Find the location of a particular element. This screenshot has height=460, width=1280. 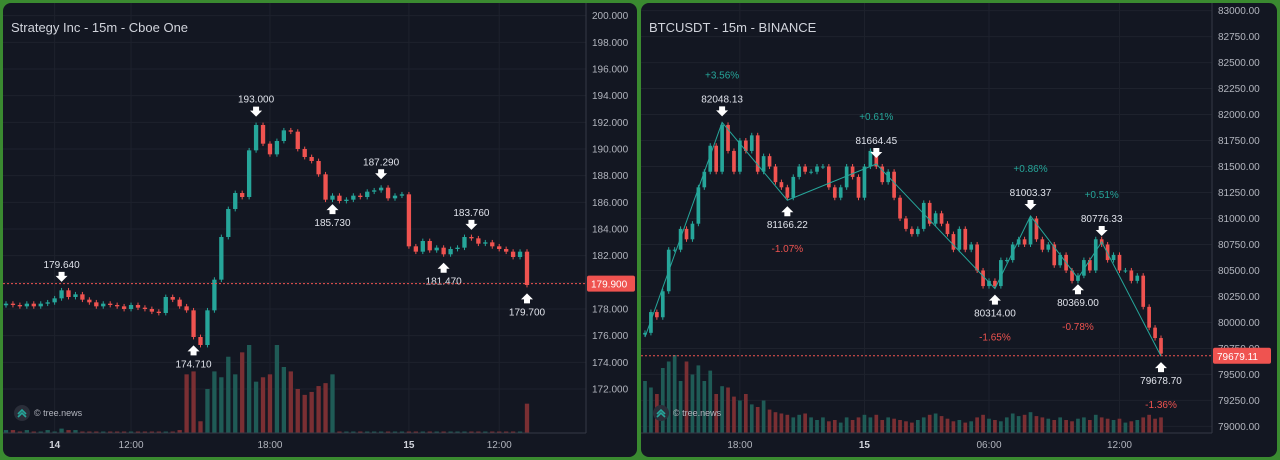

y-tick-label: 79250.00 is located at coordinates (1239, 401).